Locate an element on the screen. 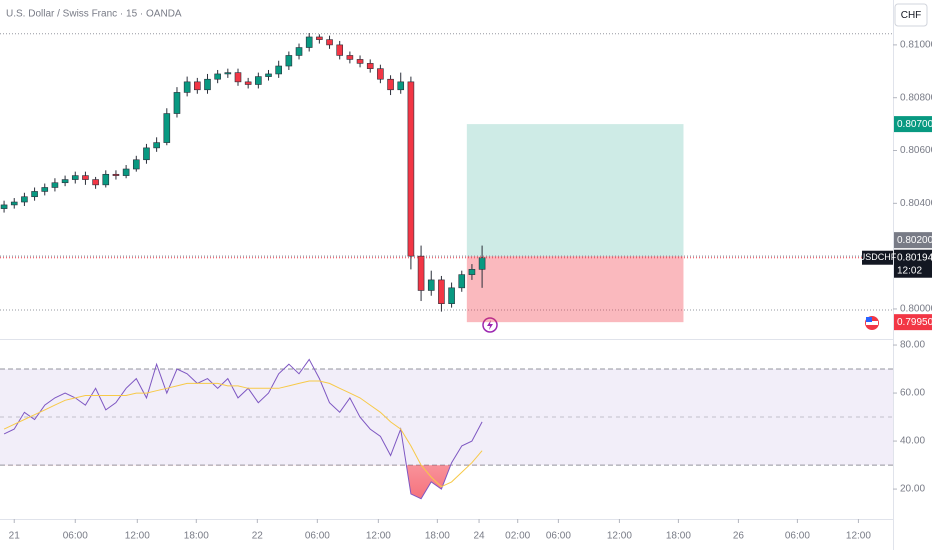 Image resolution: width=932 pixels, height=550 pixels. last-price-tag-bg is located at coordinates (913, 263).